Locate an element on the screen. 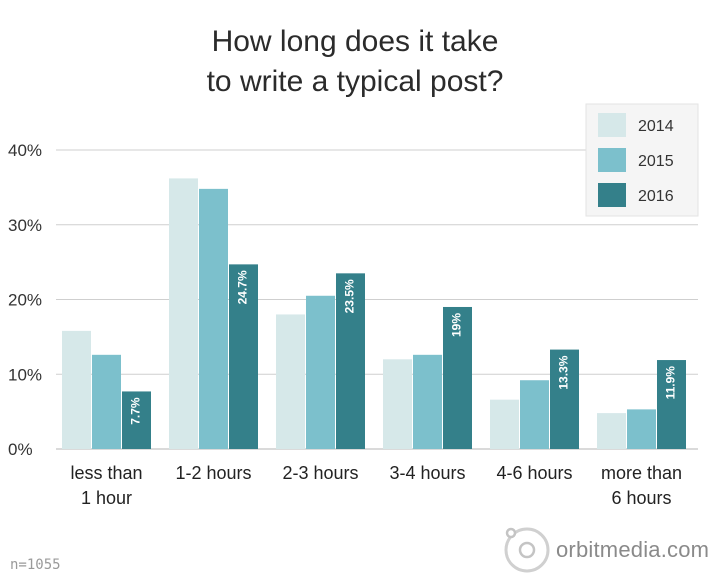 The image size is (710, 587). data-label: 13.3% is located at coordinates (564, 372).